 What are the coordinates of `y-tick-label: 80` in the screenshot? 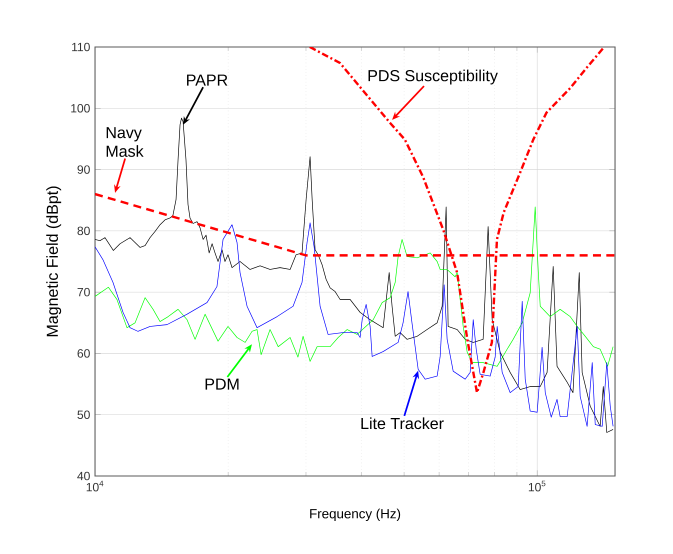 It's located at (83, 231).